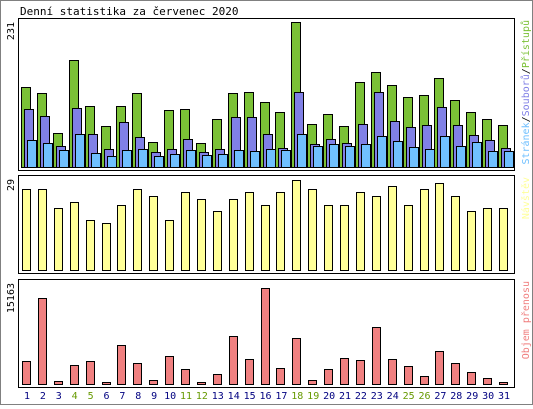 Image resolution: width=533 pixels, height=409 pixels. Describe the element at coordinates (409, 396) in the screenshot. I see `x-tick-label-25: 25` at that location.